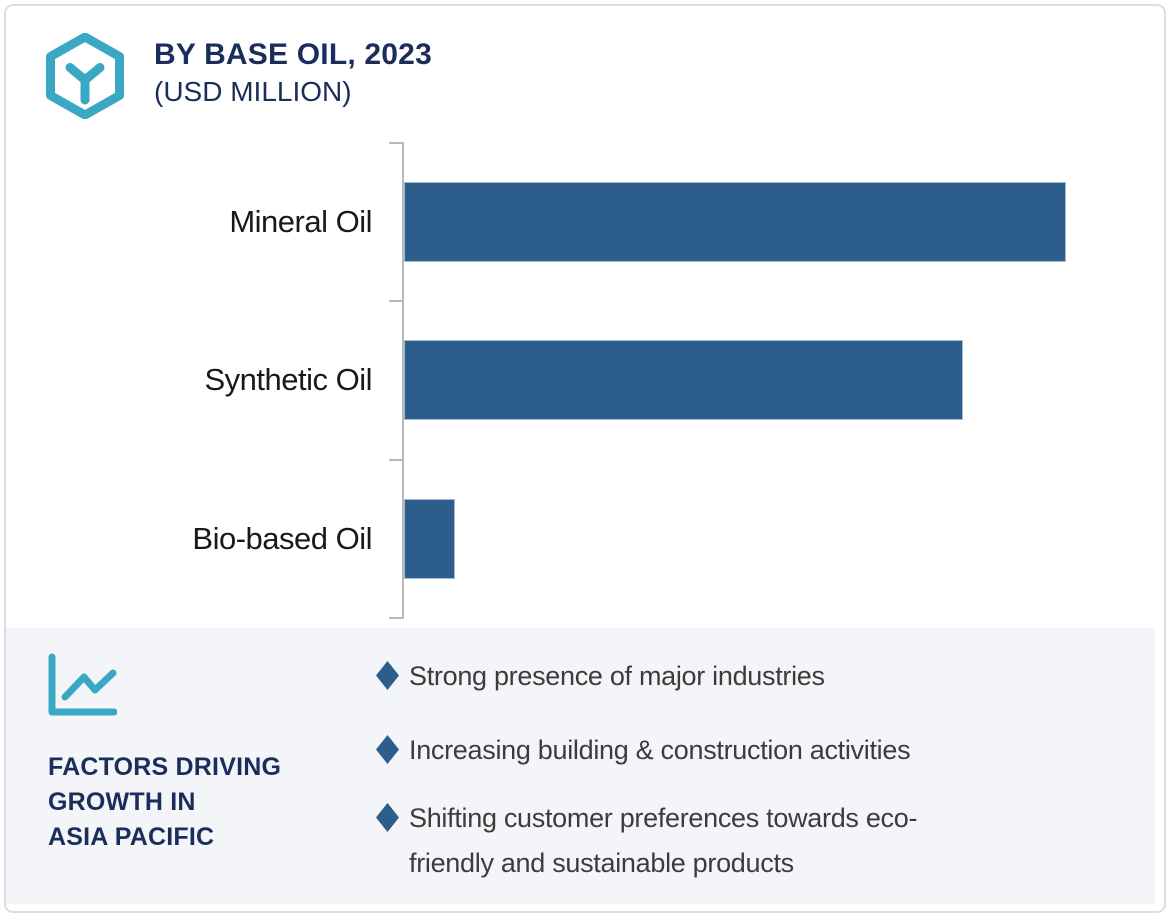  Describe the element at coordinates (288, 380) in the screenshot. I see `category-label: Synthetic Oil` at that location.